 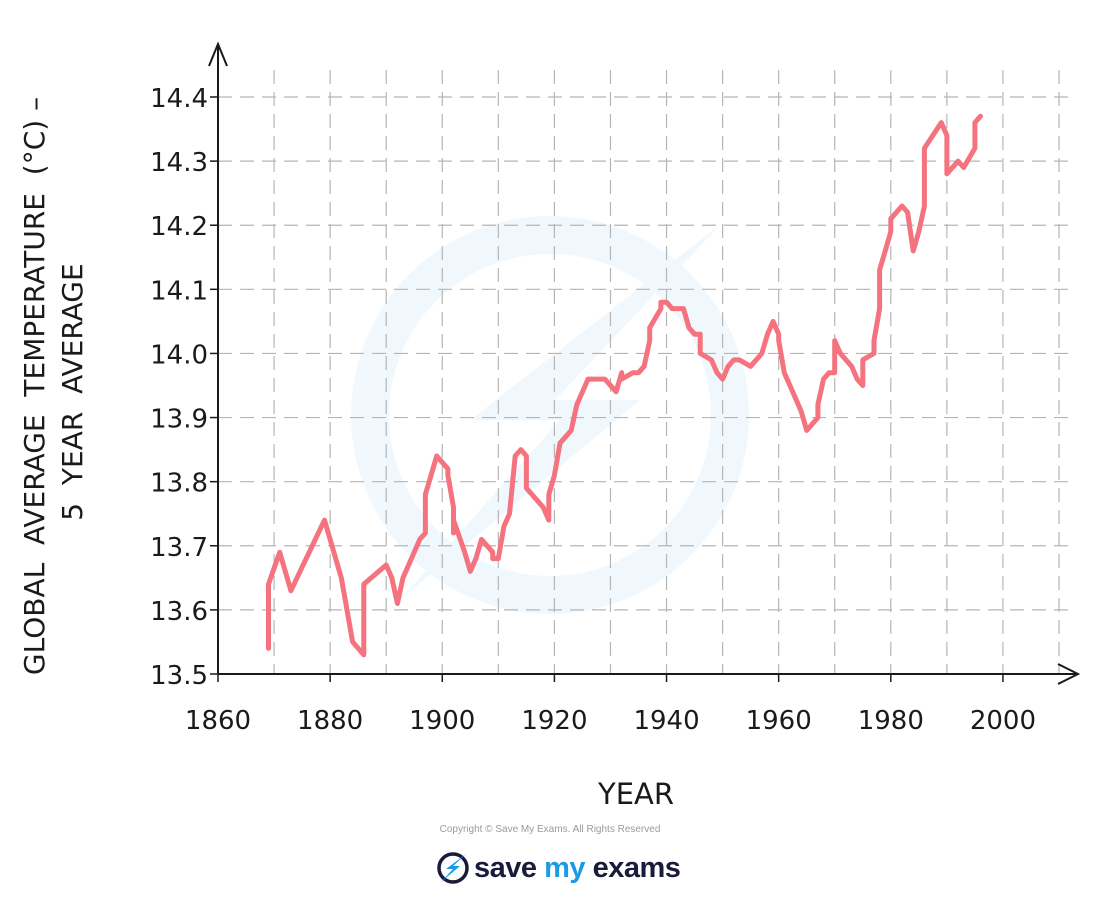 What do you see at coordinates (666, 721) in the screenshot?
I see `x-tick-label: 1940` at bounding box center [666, 721].